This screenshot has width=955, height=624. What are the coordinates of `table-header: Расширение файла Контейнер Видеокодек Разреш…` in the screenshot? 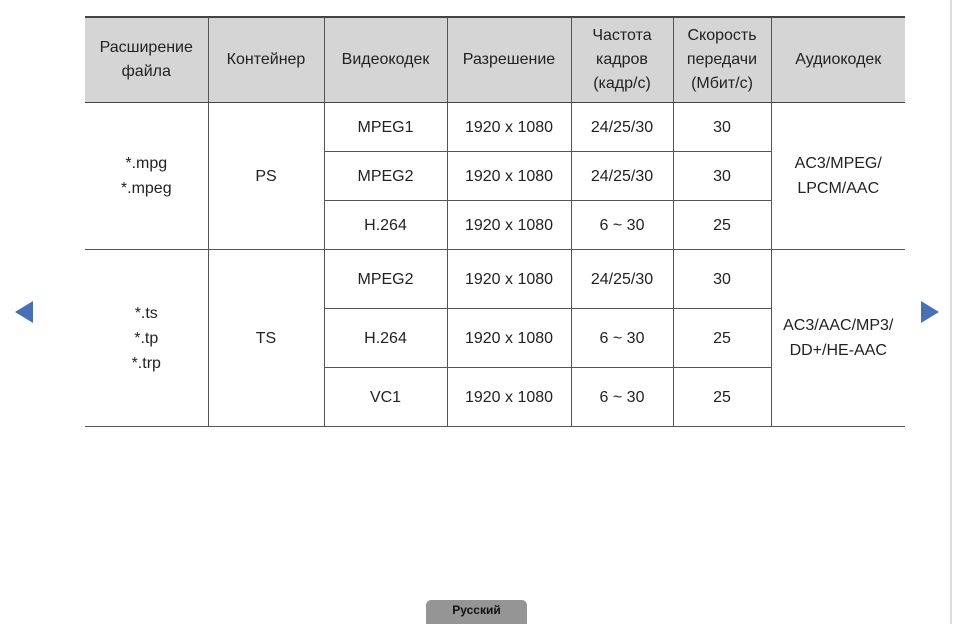 It's located at (495, 59).